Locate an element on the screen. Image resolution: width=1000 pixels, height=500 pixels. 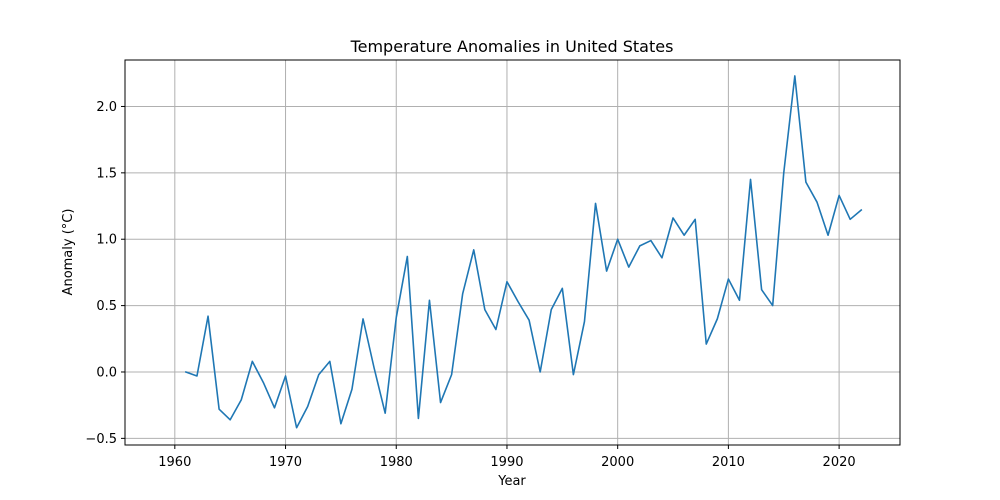
y-tick-label: 0.5 is located at coordinates (106, 306).